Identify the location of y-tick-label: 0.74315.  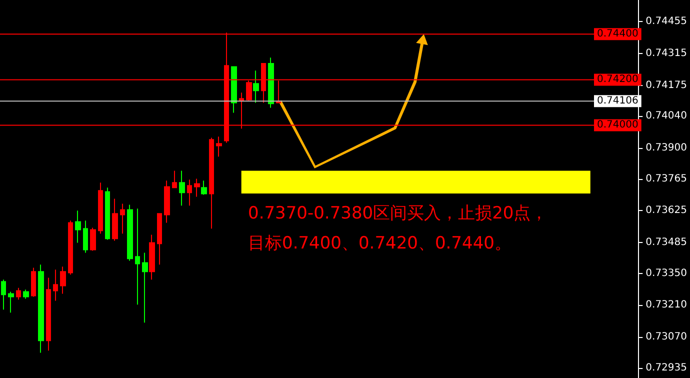
(667, 54).